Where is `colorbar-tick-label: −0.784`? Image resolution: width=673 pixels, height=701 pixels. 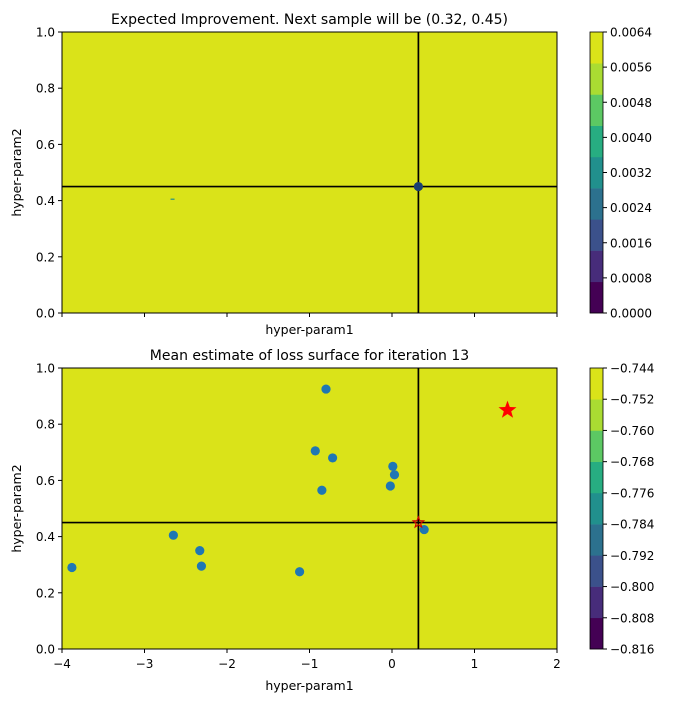 colorbar-tick-label: −0.784 is located at coordinates (632, 525).